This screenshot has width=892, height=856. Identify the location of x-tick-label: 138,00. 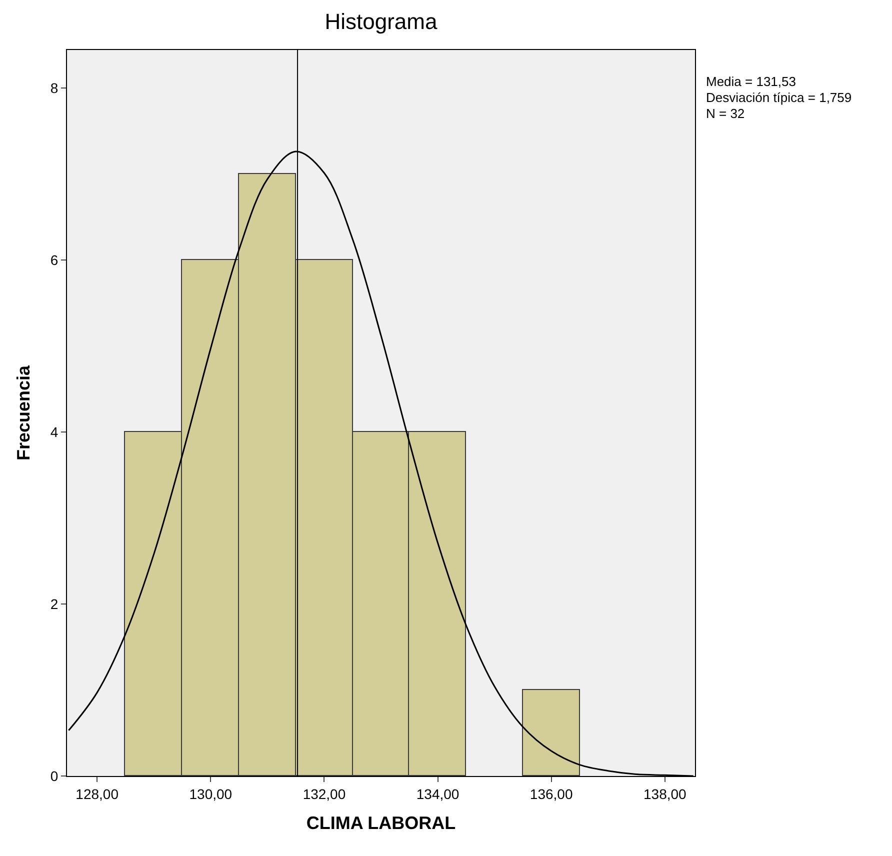
(665, 794).